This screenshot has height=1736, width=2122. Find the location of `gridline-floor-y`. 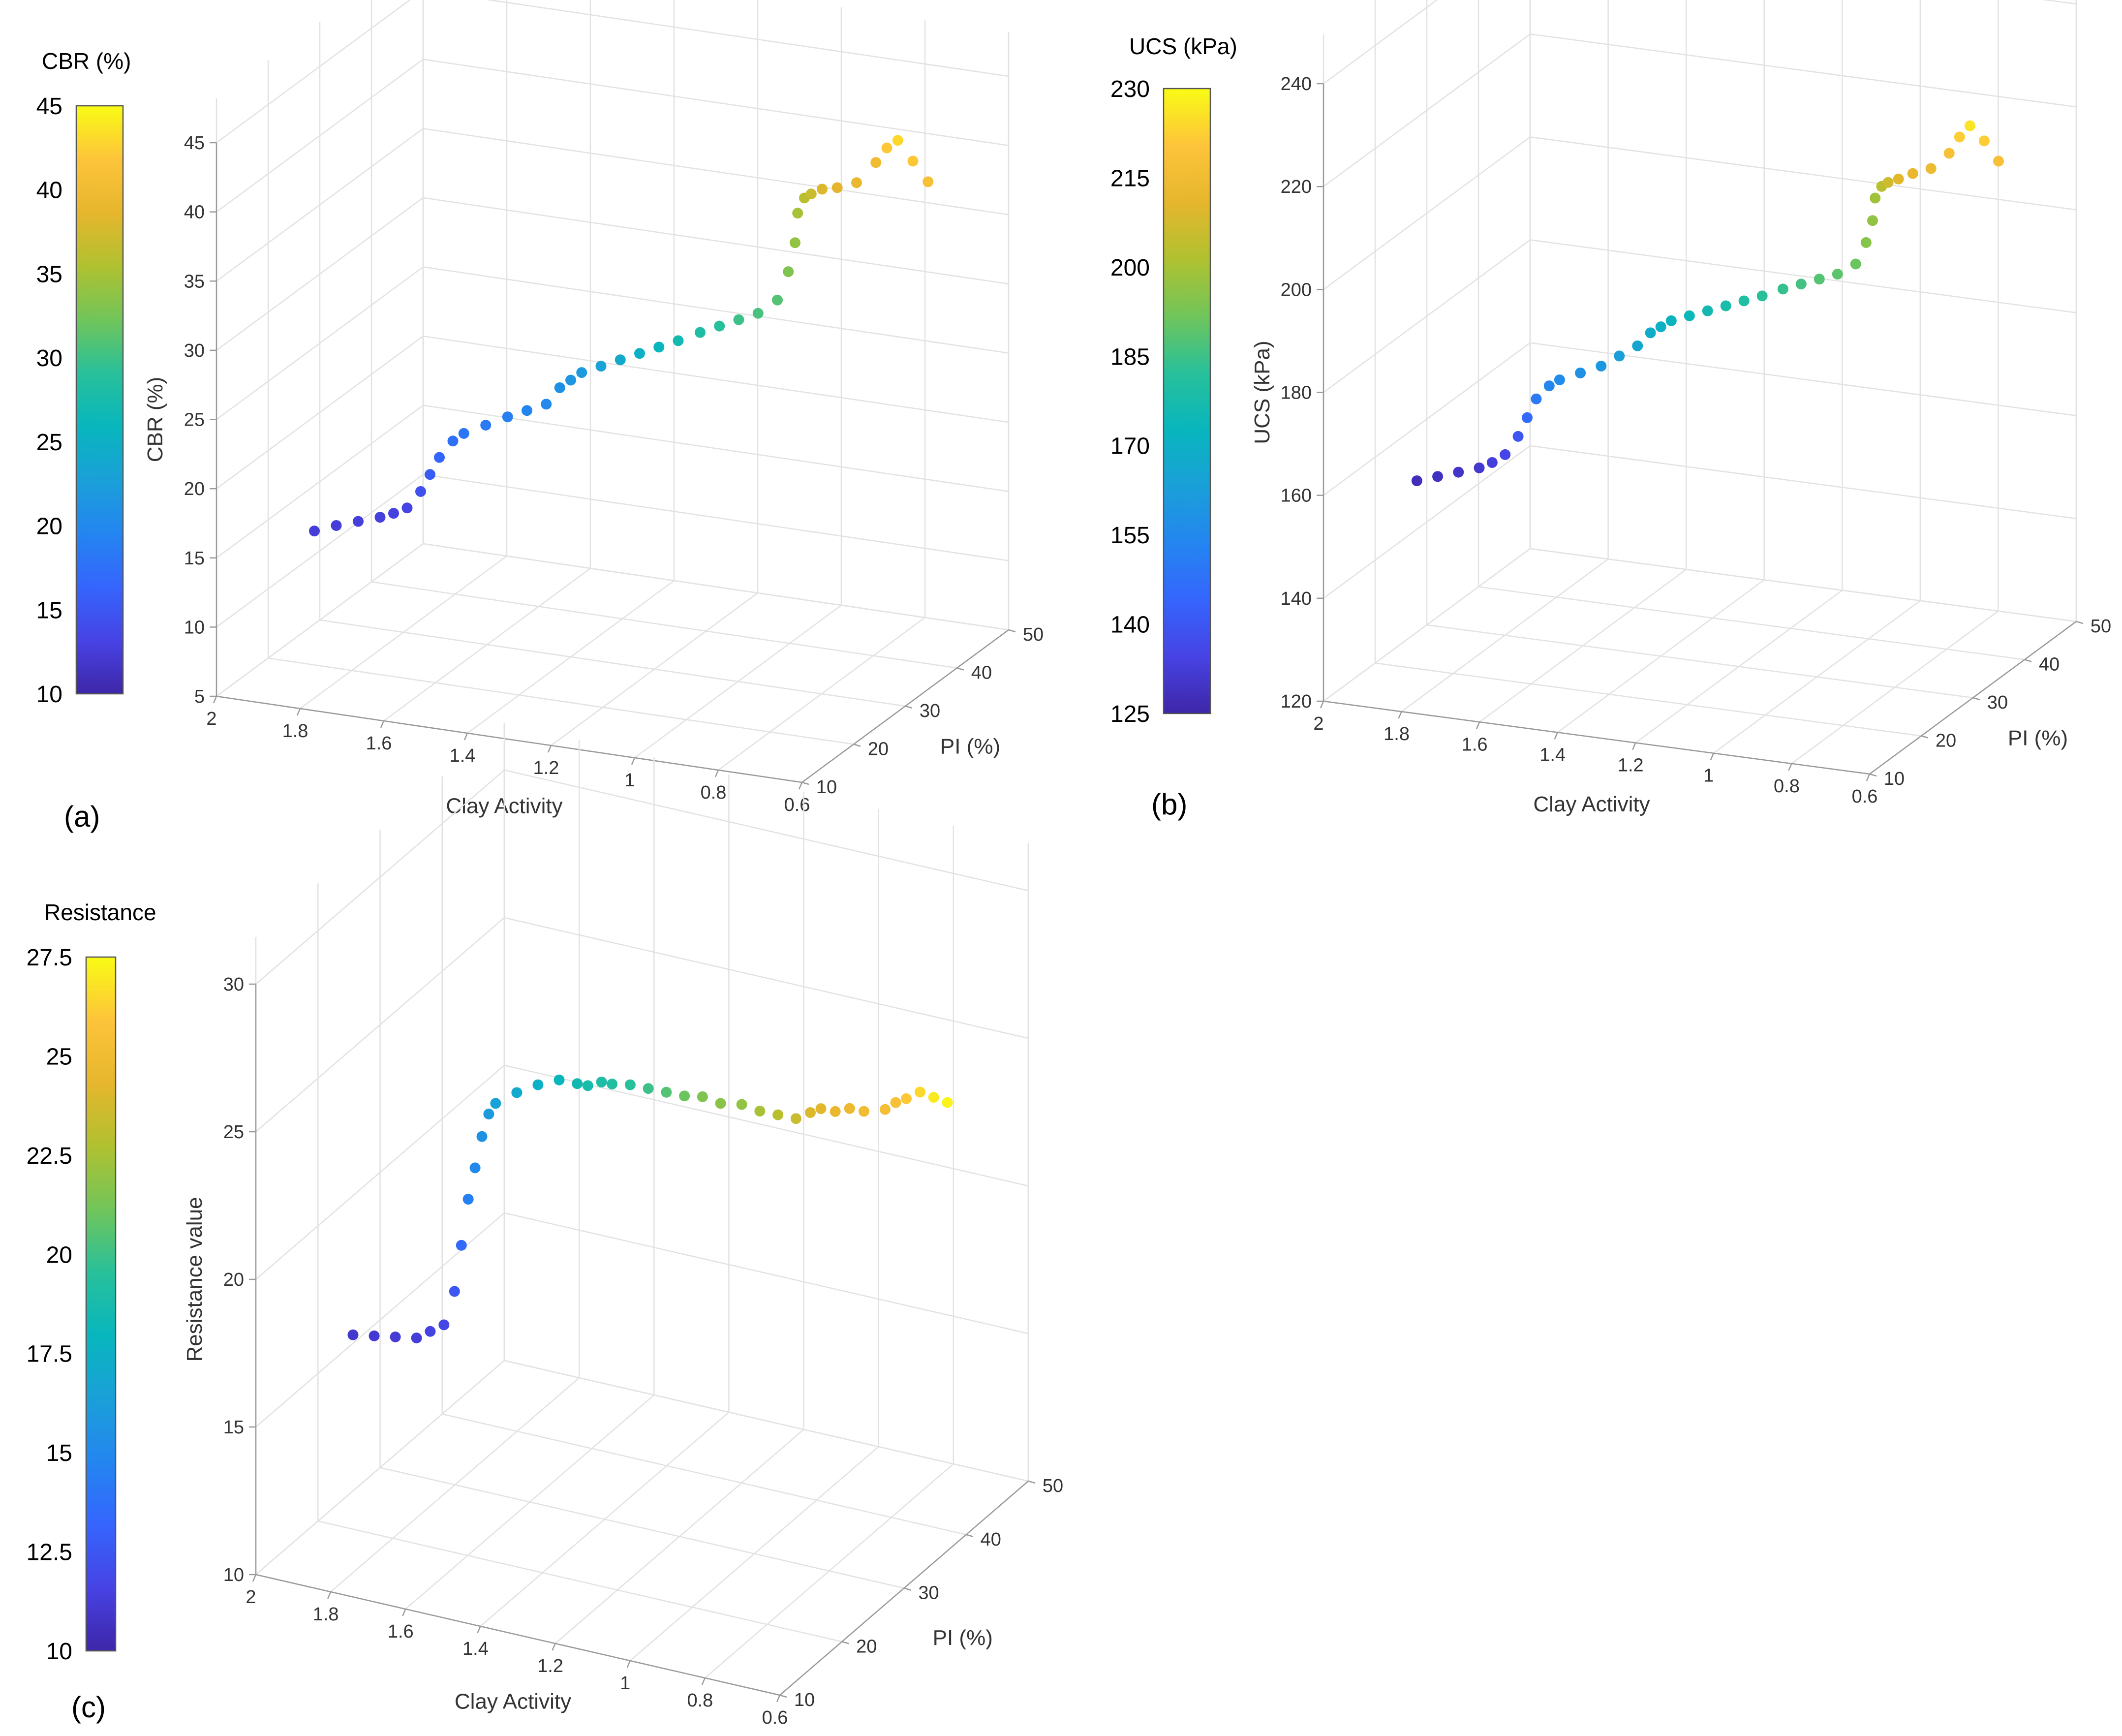

gridline-floor-y is located at coordinates (664, 625).